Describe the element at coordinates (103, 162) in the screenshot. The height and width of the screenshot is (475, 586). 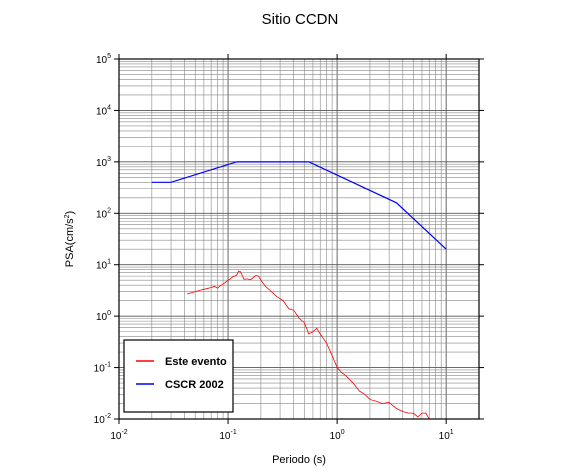
I see `y-tick-label: 10³` at that location.